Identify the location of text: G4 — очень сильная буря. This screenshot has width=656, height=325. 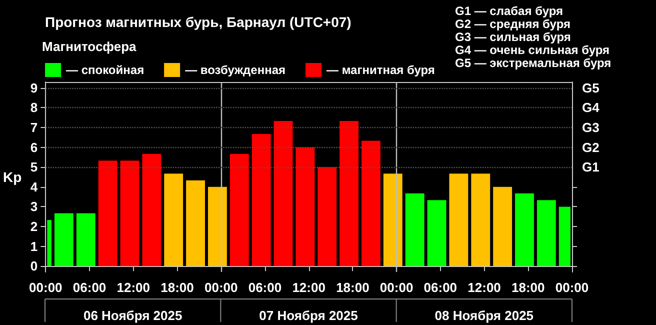
(532, 50).